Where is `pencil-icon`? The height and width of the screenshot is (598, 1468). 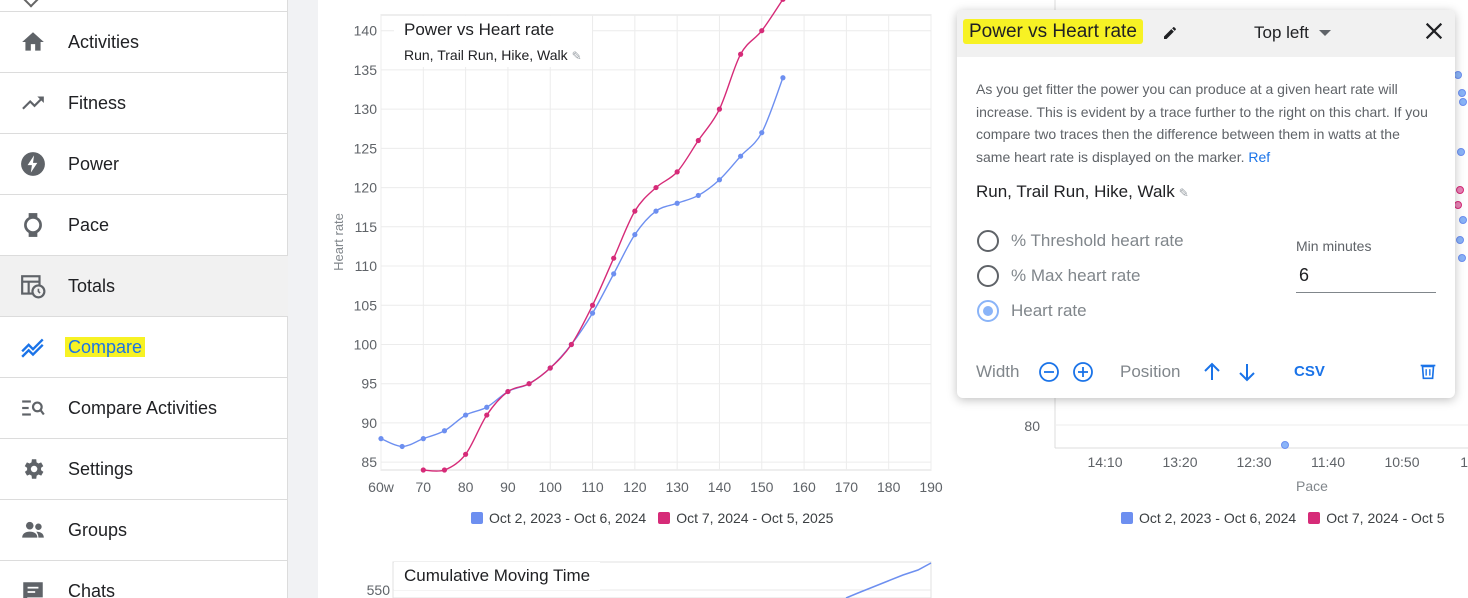
pencil-icon is located at coordinates (1170, 35).